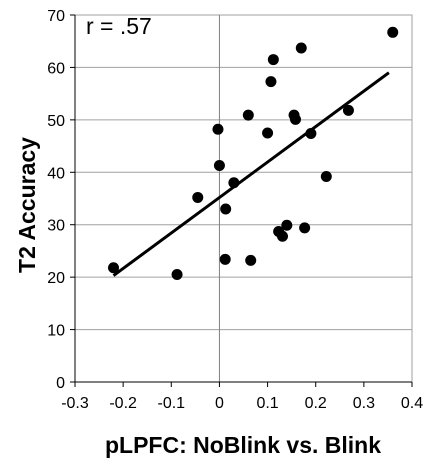 Image resolution: width=434 pixels, height=464 pixels. I want to click on x-tick-label: 0.2, so click(316, 403).